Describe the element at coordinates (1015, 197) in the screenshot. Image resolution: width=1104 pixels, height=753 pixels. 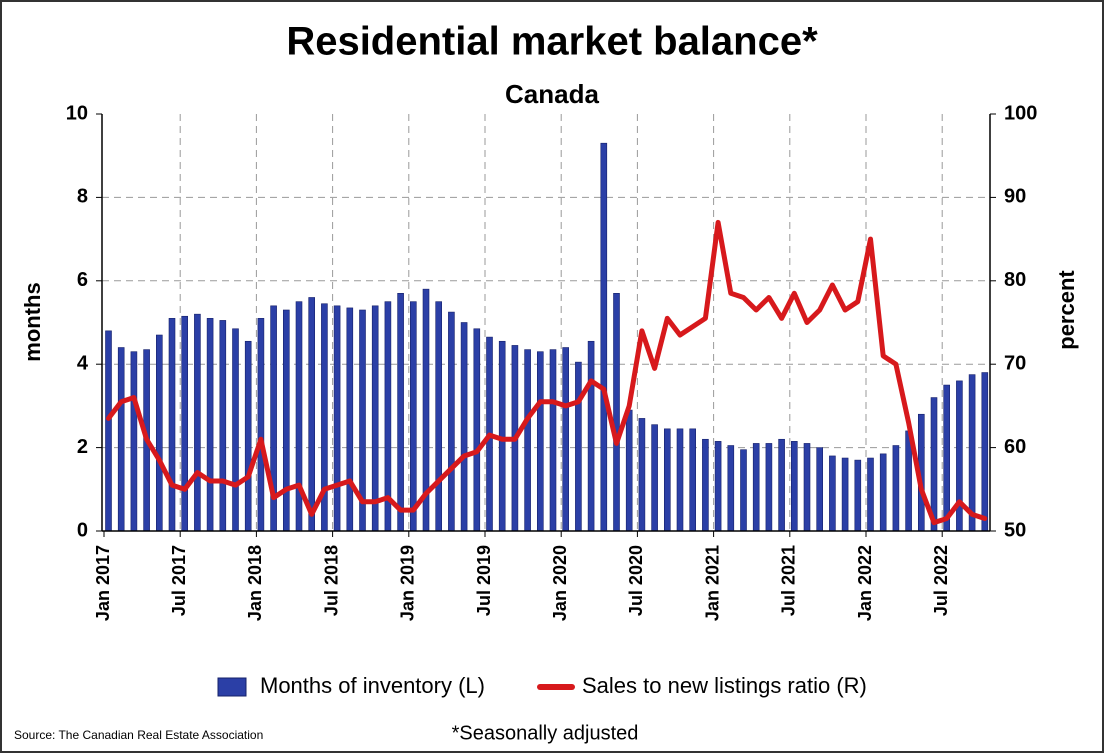
I see `y2-tick-label: 90` at that location.